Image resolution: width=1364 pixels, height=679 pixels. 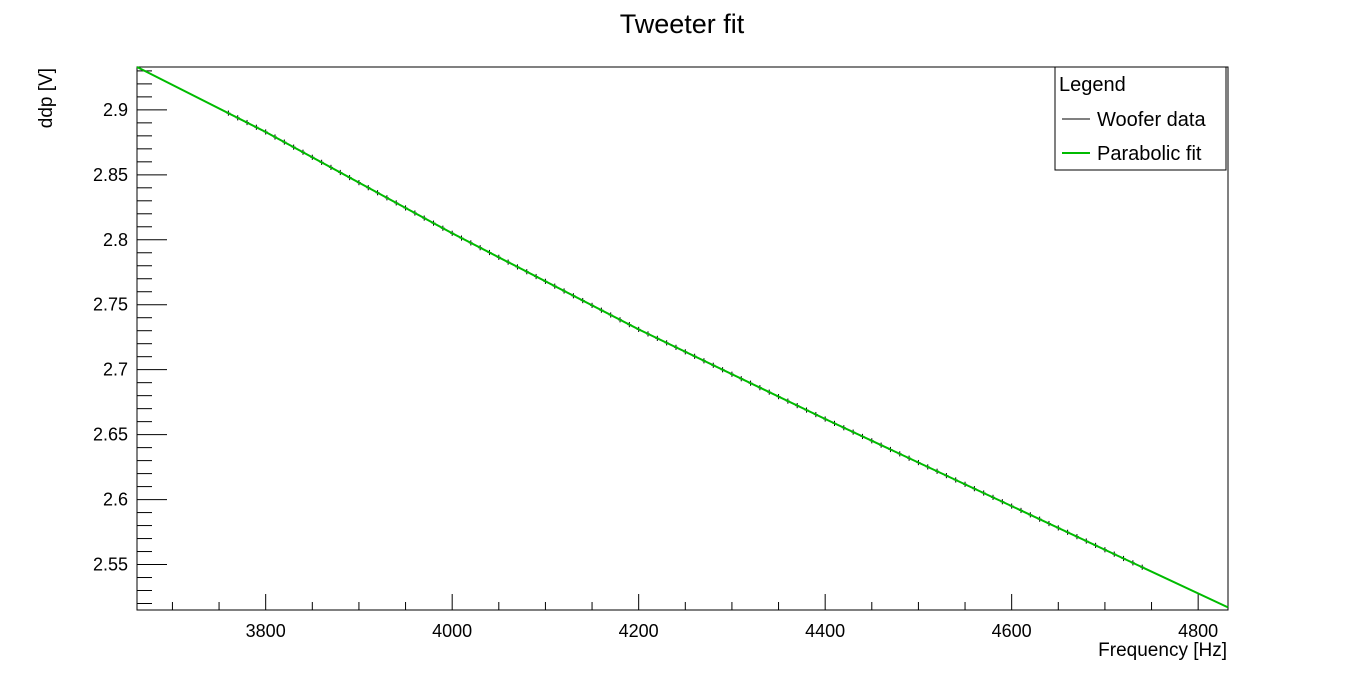 What do you see at coordinates (682, 24) in the screenshot?
I see `chart-title: Tweeter fit` at bounding box center [682, 24].